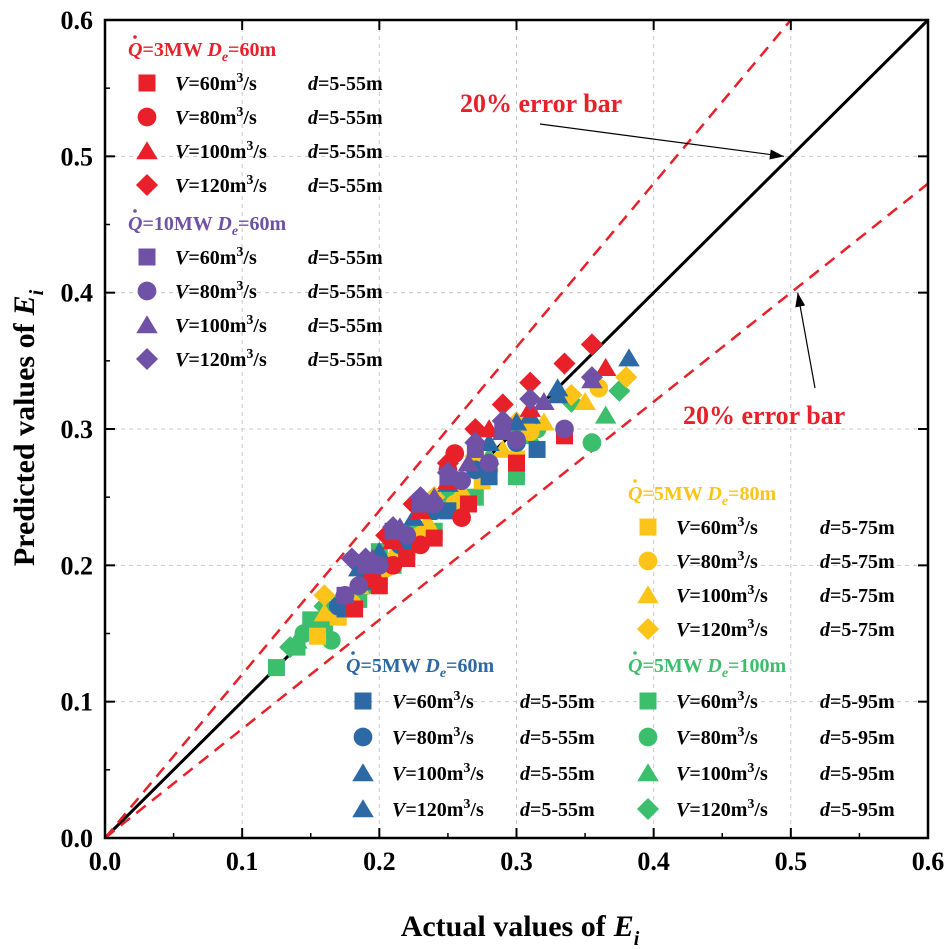 Image resolution: width=950 pixels, height=950 pixels. Describe the element at coordinates (77, 20) in the screenshot. I see `y-tick-label: 0.6` at that location.